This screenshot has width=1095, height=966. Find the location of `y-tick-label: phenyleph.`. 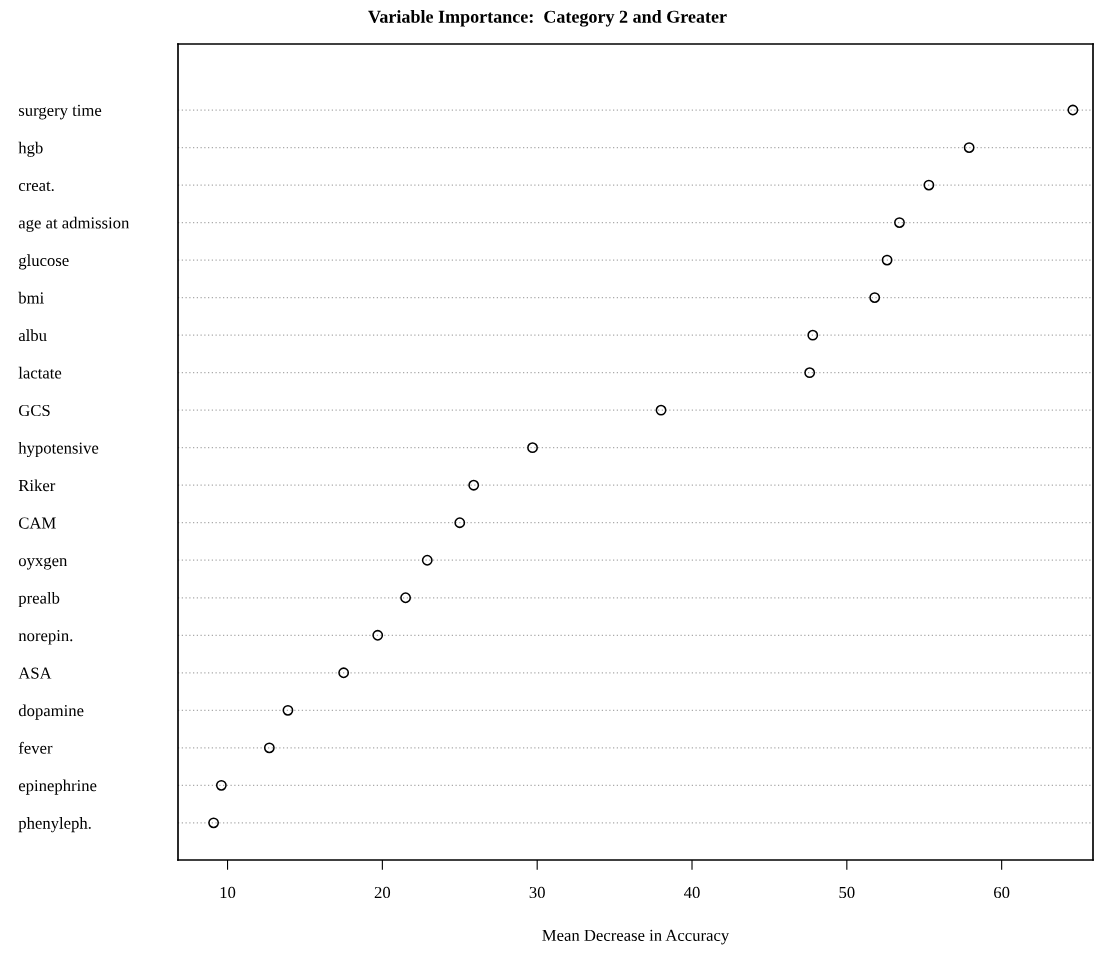

y-tick-label: phenyleph. is located at coordinates (54, 825).